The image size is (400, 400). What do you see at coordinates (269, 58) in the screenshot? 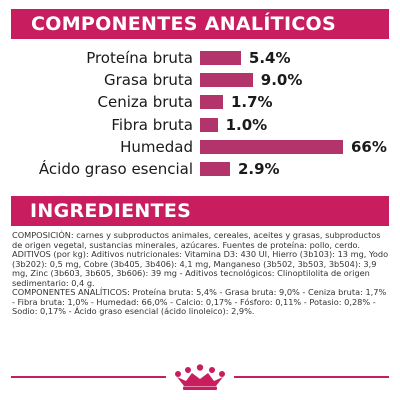
I see `nutrient-value: 5.4%` at bounding box center [269, 58].